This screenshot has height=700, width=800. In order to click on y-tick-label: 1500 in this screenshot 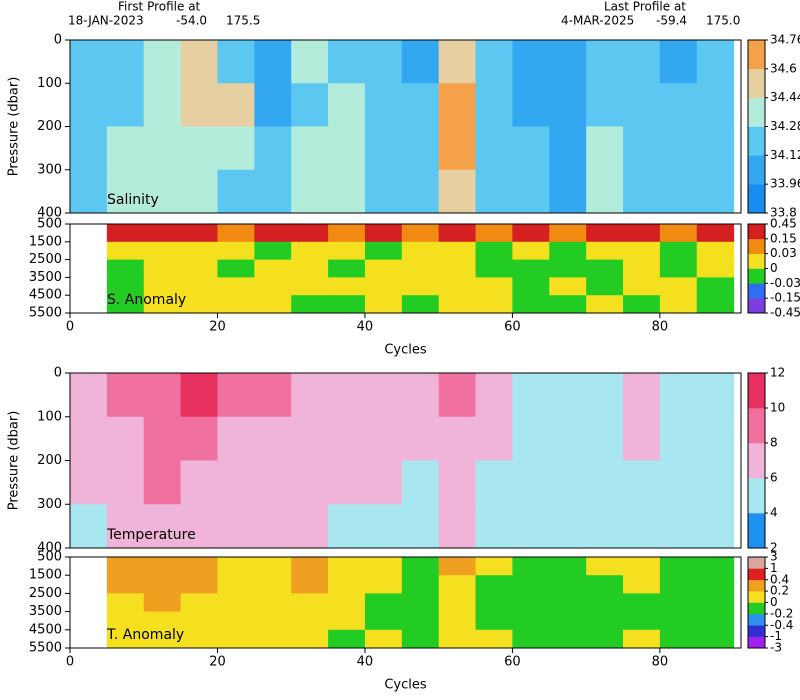, I will do `click(45, 575)`.